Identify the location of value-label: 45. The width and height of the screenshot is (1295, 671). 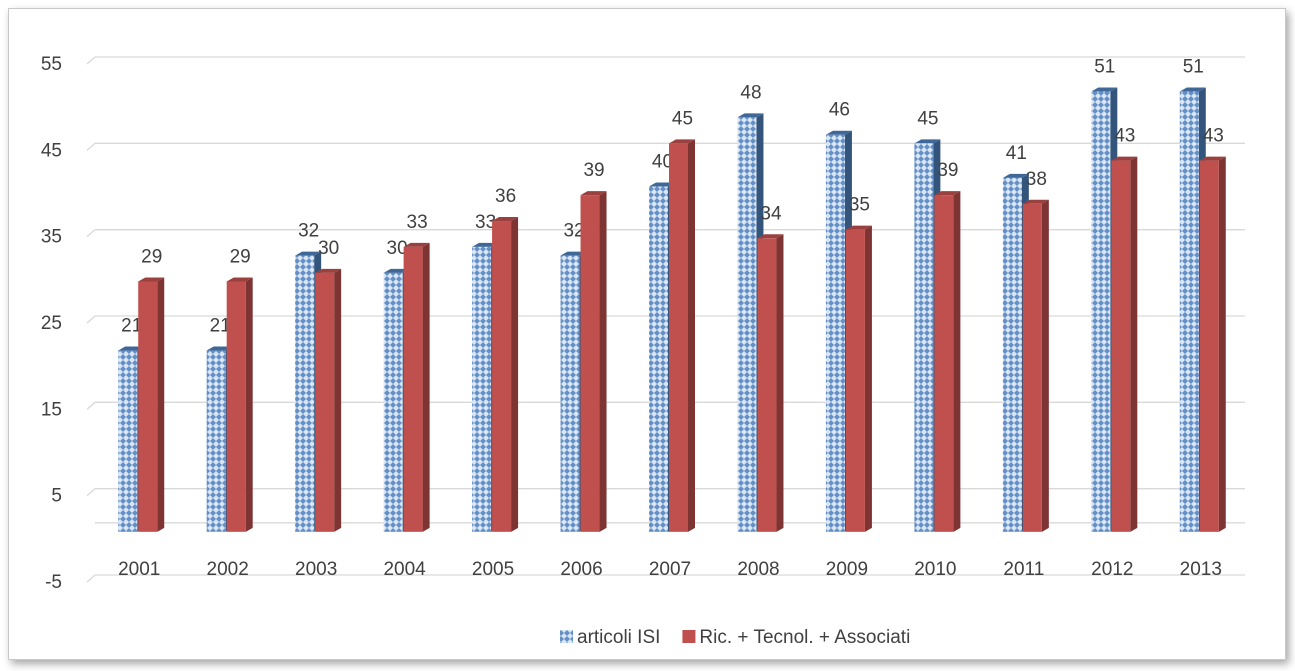
(927, 118).